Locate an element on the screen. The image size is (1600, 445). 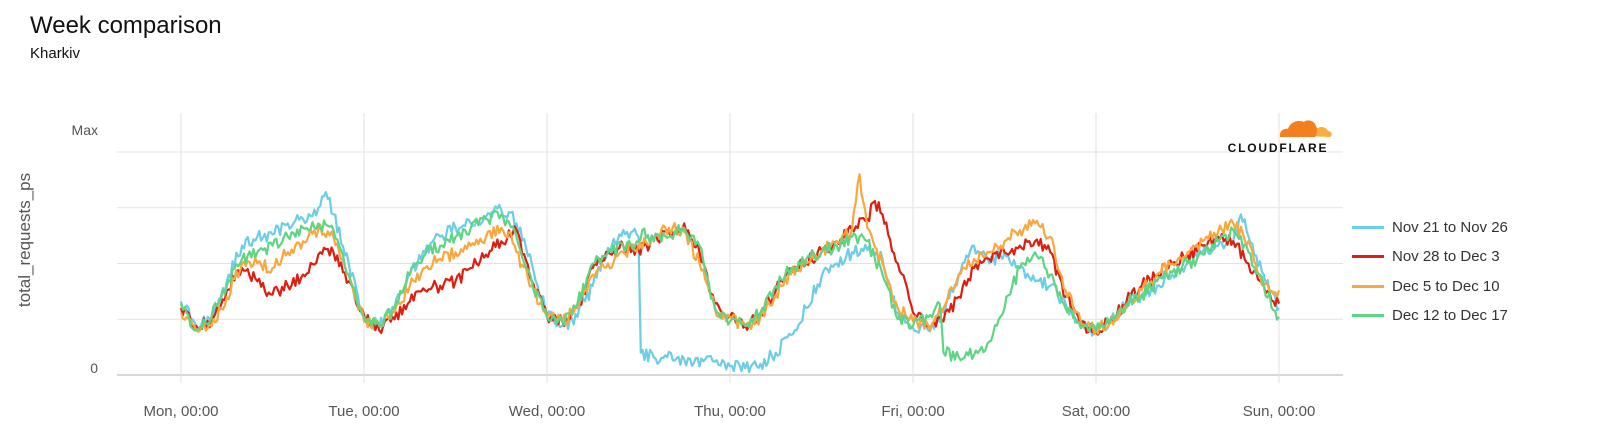
legend-label: Dec 12 to Dec 17 is located at coordinates (1450, 315).